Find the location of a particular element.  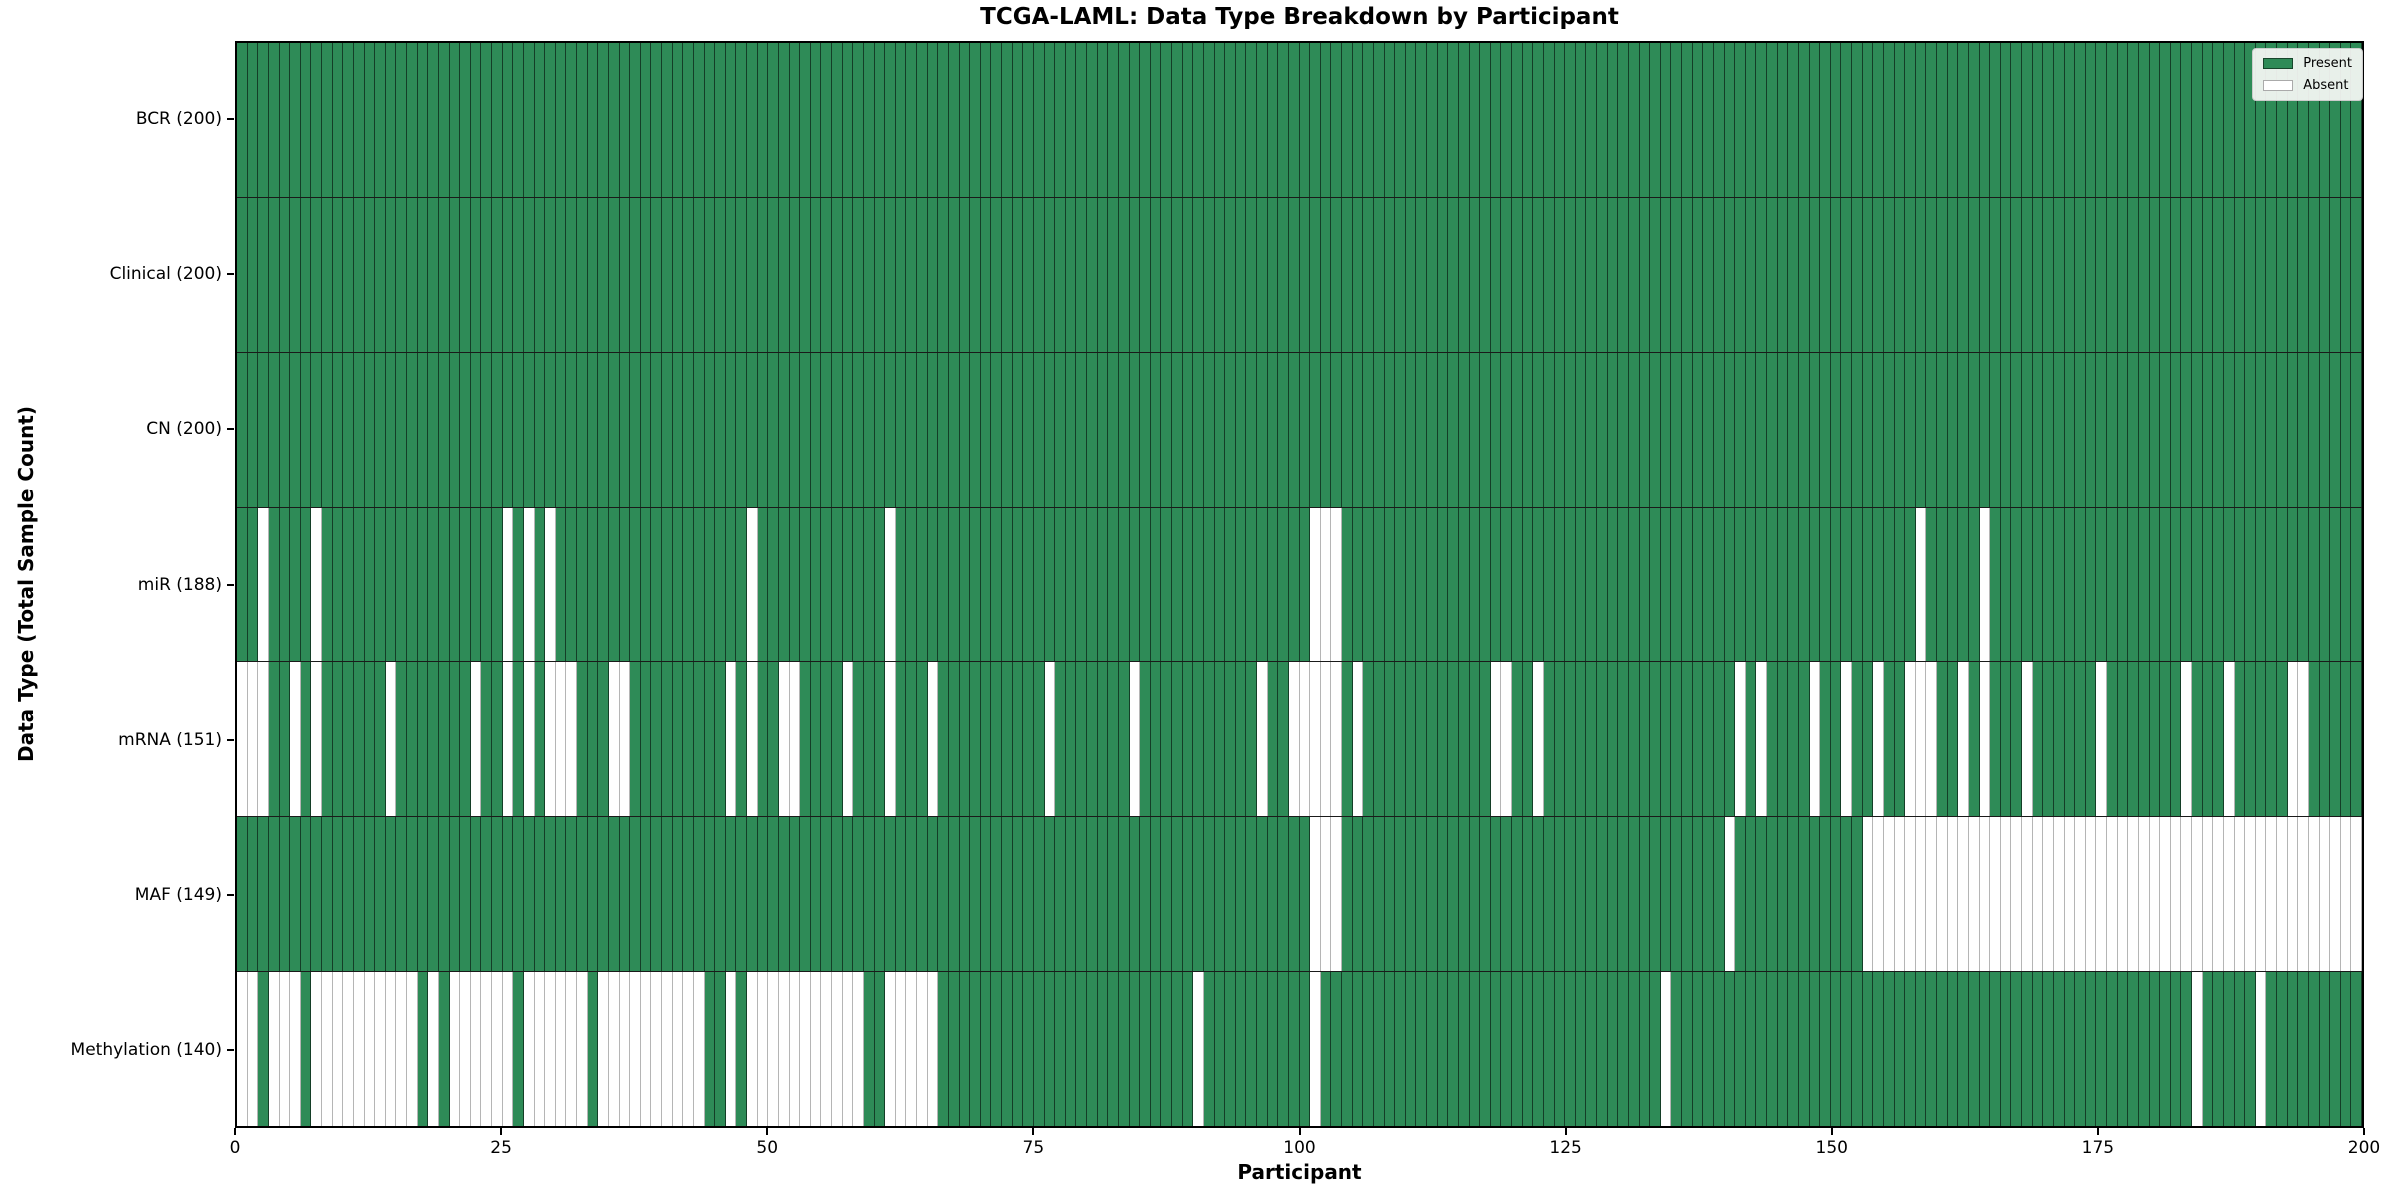

row-Methylation is located at coordinates (1299, 1049).